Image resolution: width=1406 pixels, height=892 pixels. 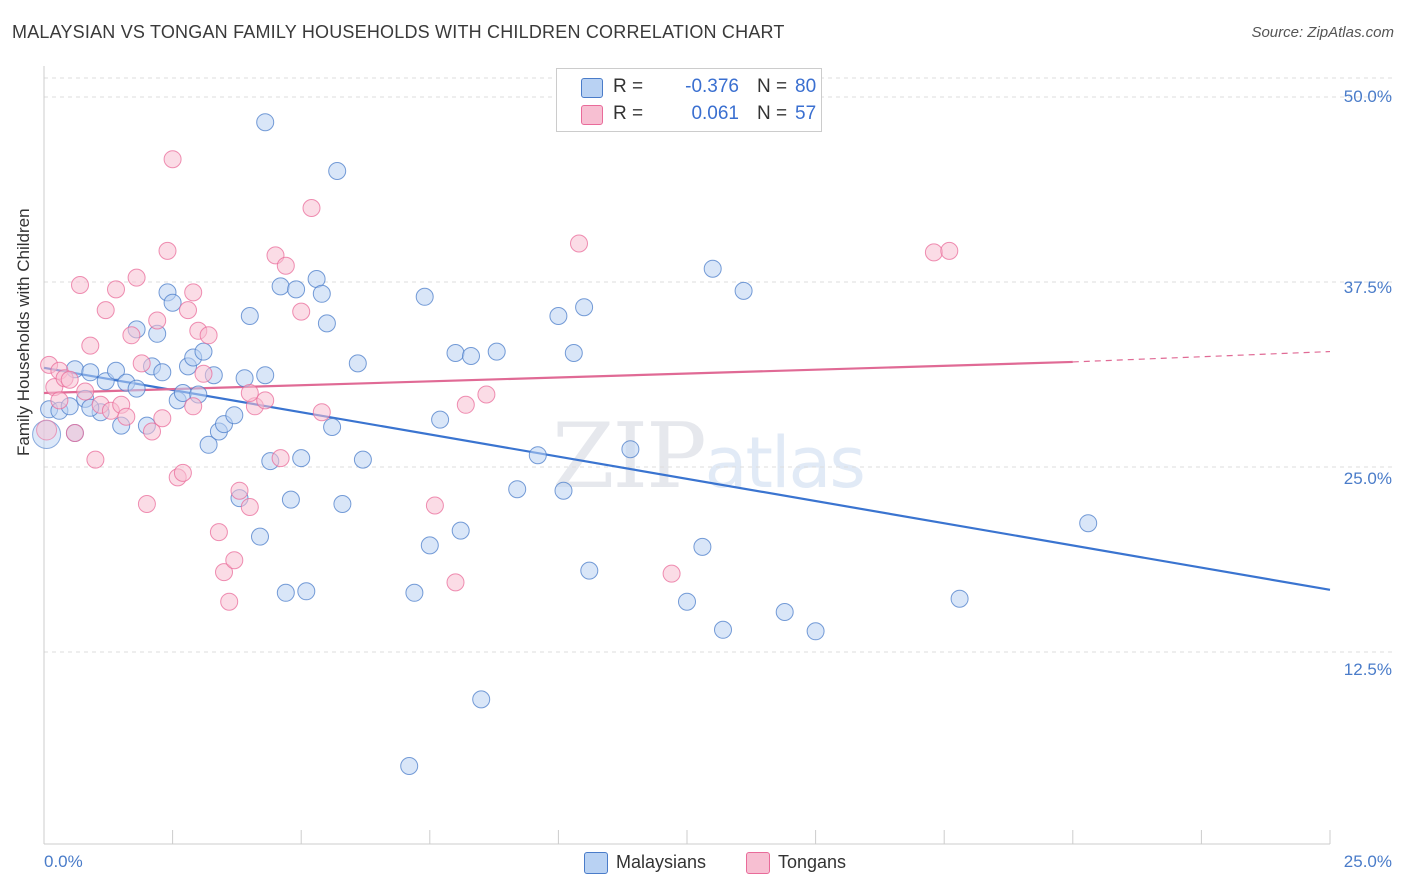 I want to click on tongan-cluster-point, so click(x=47, y=430).